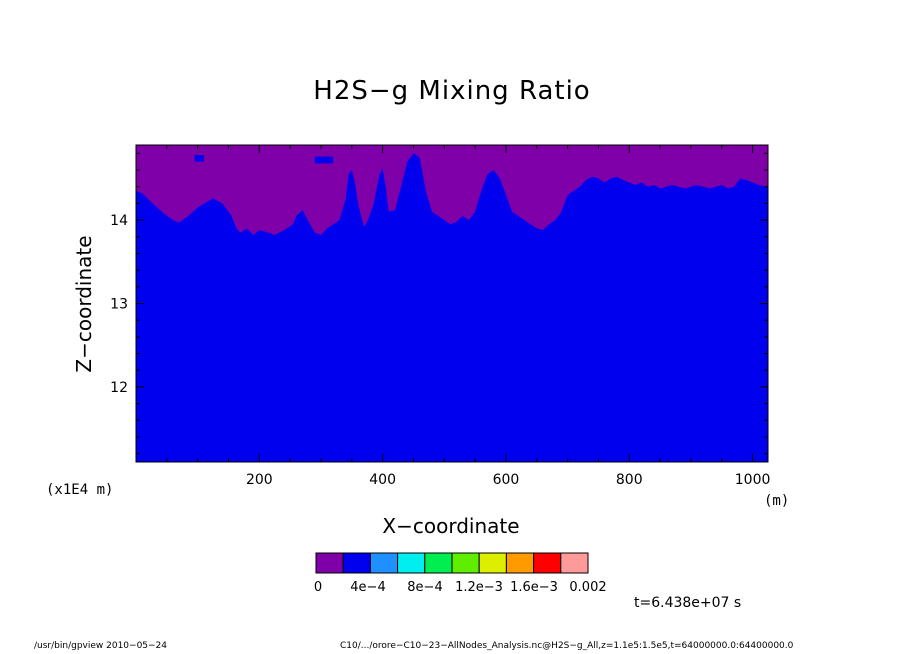  Describe the element at coordinates (367, 587) in the screenshot. I see `colorbar-label: 4e−4` at that location.